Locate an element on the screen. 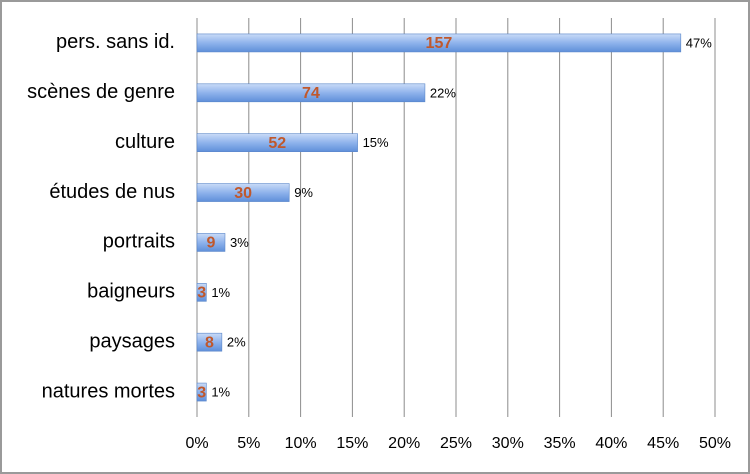 This screenshot has width=750, height=474. y-tick-label: natures mortes is located at coordinates (108, 391).